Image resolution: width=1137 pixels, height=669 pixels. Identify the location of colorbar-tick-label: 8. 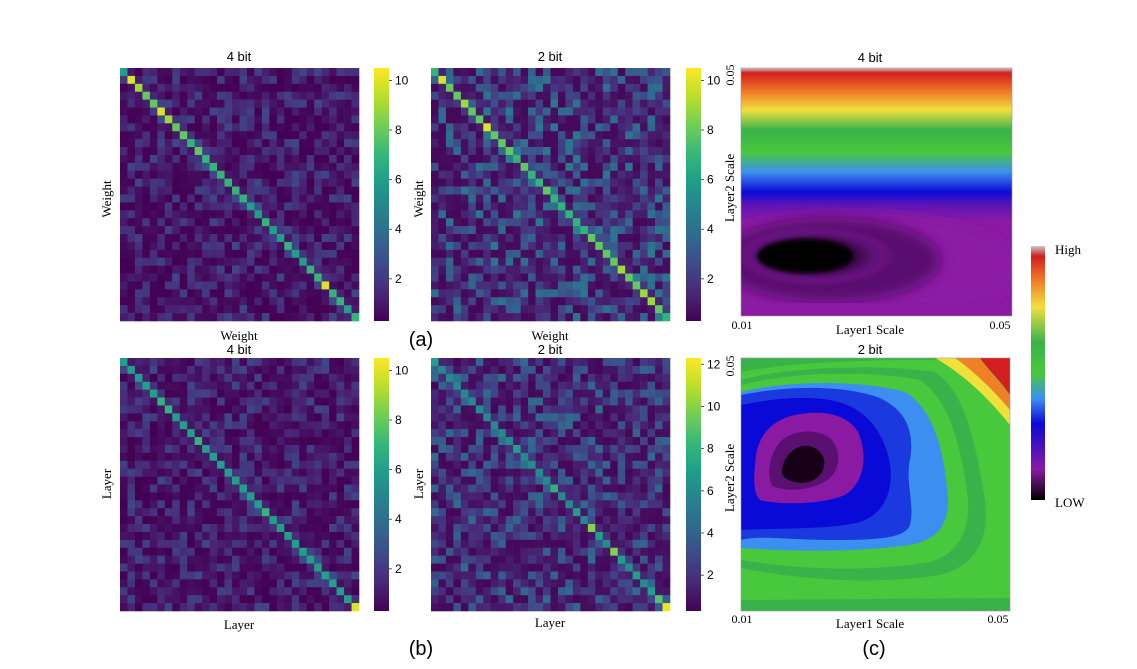
(710, 130).